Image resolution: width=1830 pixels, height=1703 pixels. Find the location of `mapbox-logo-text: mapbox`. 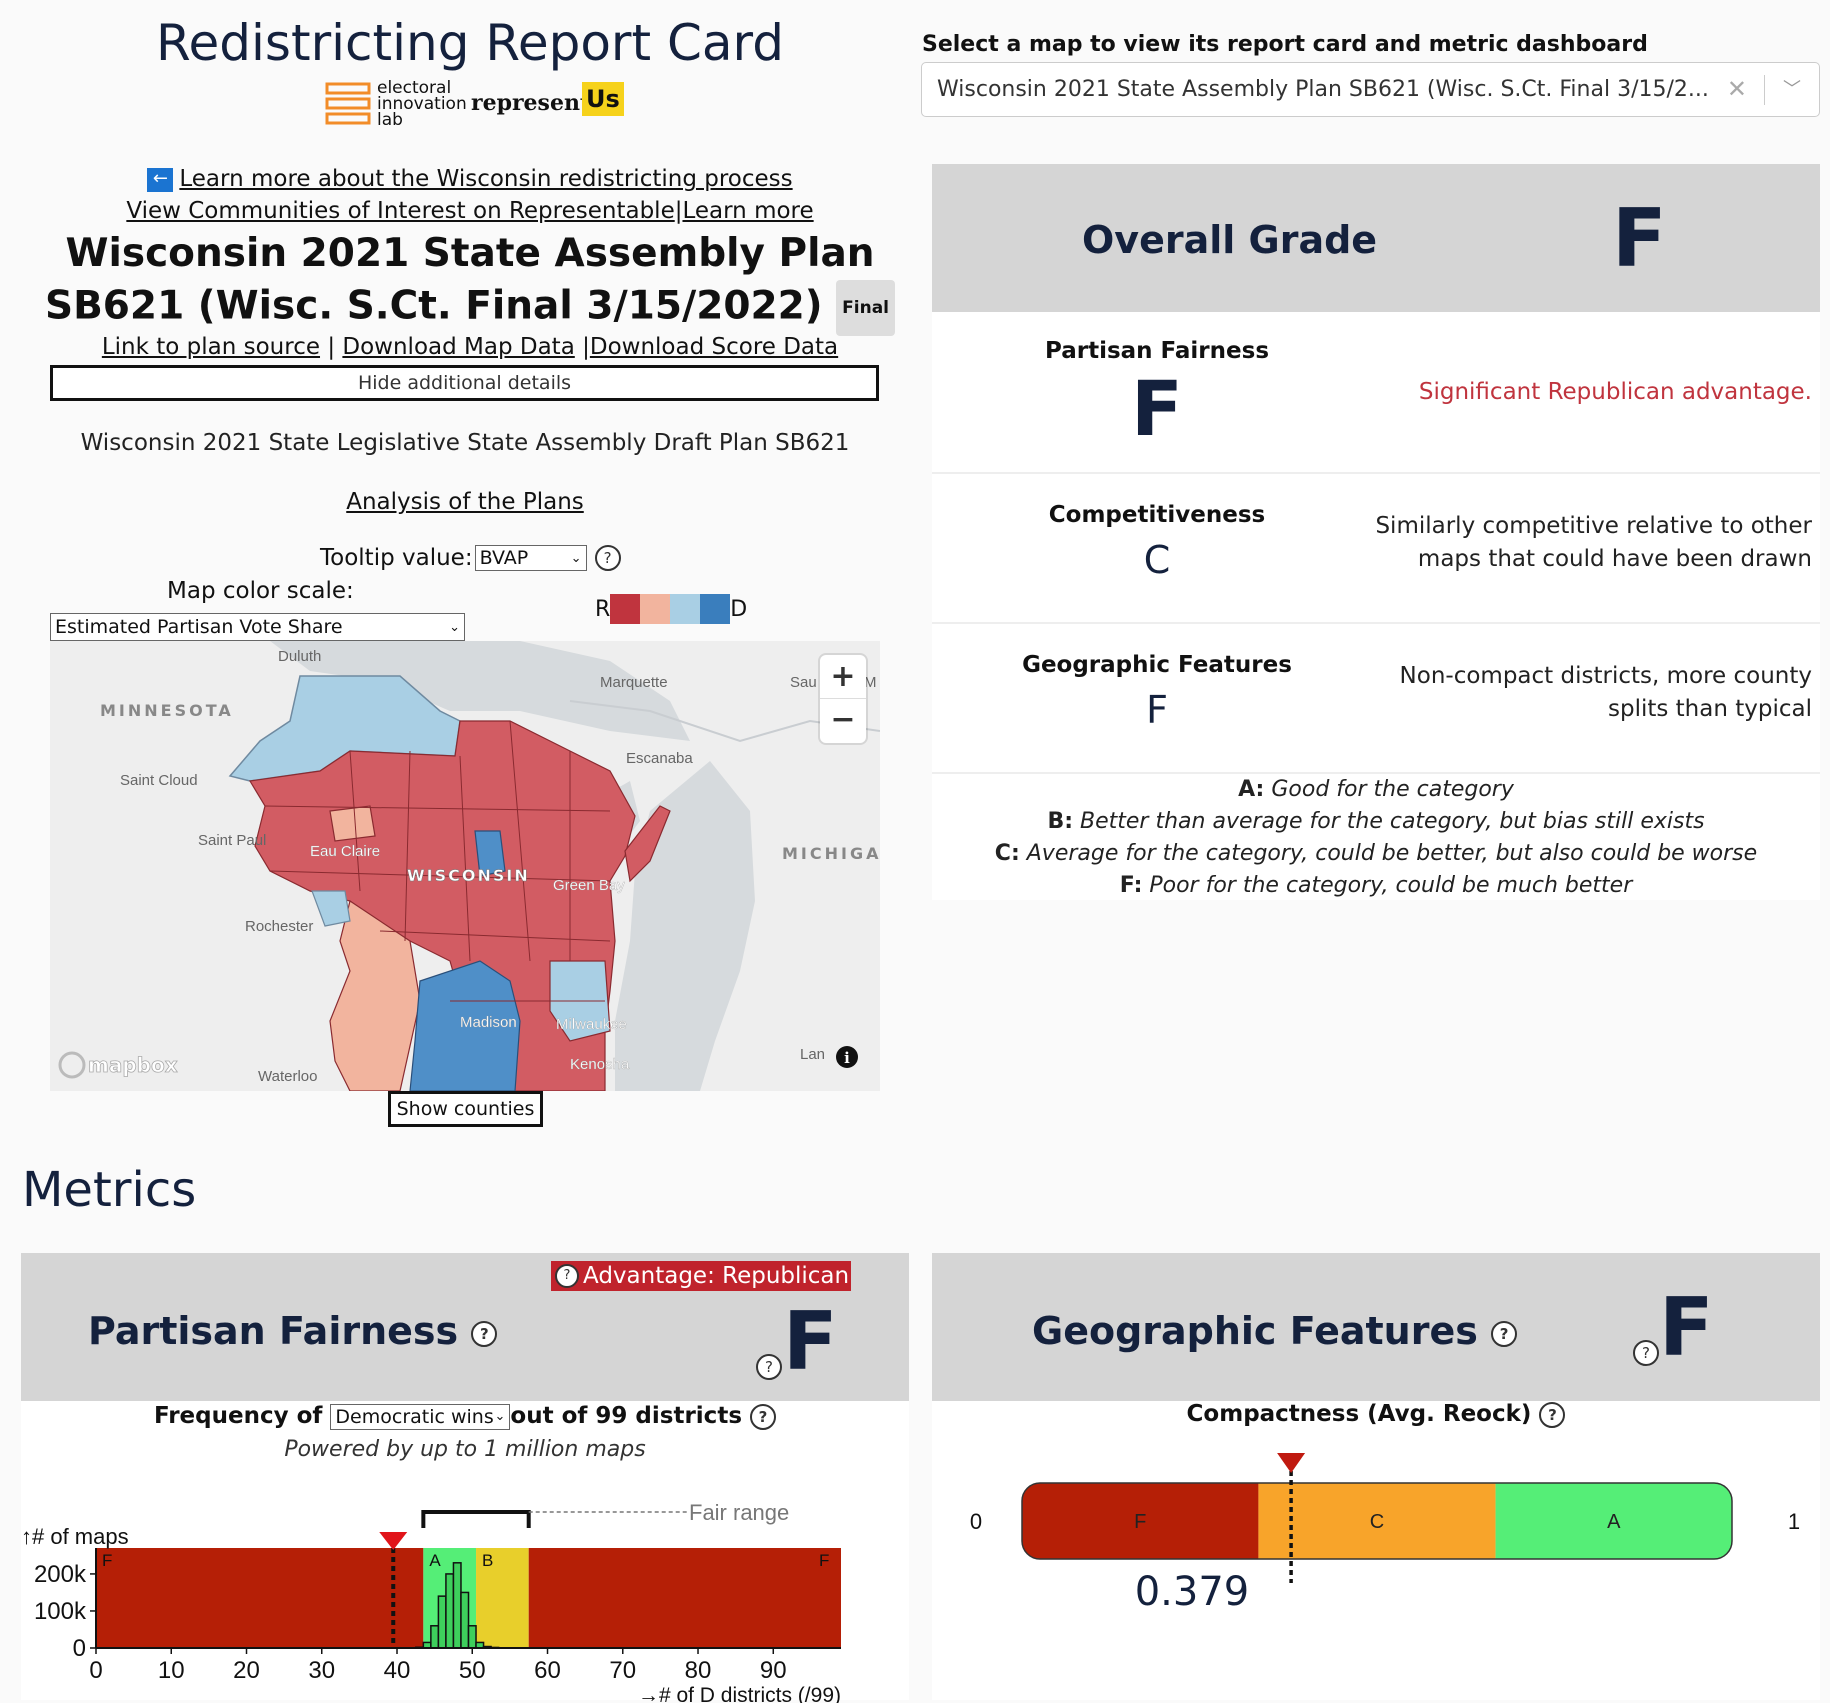

mapbox-logo-text: mapbox is located at coordinates (133, 1065).